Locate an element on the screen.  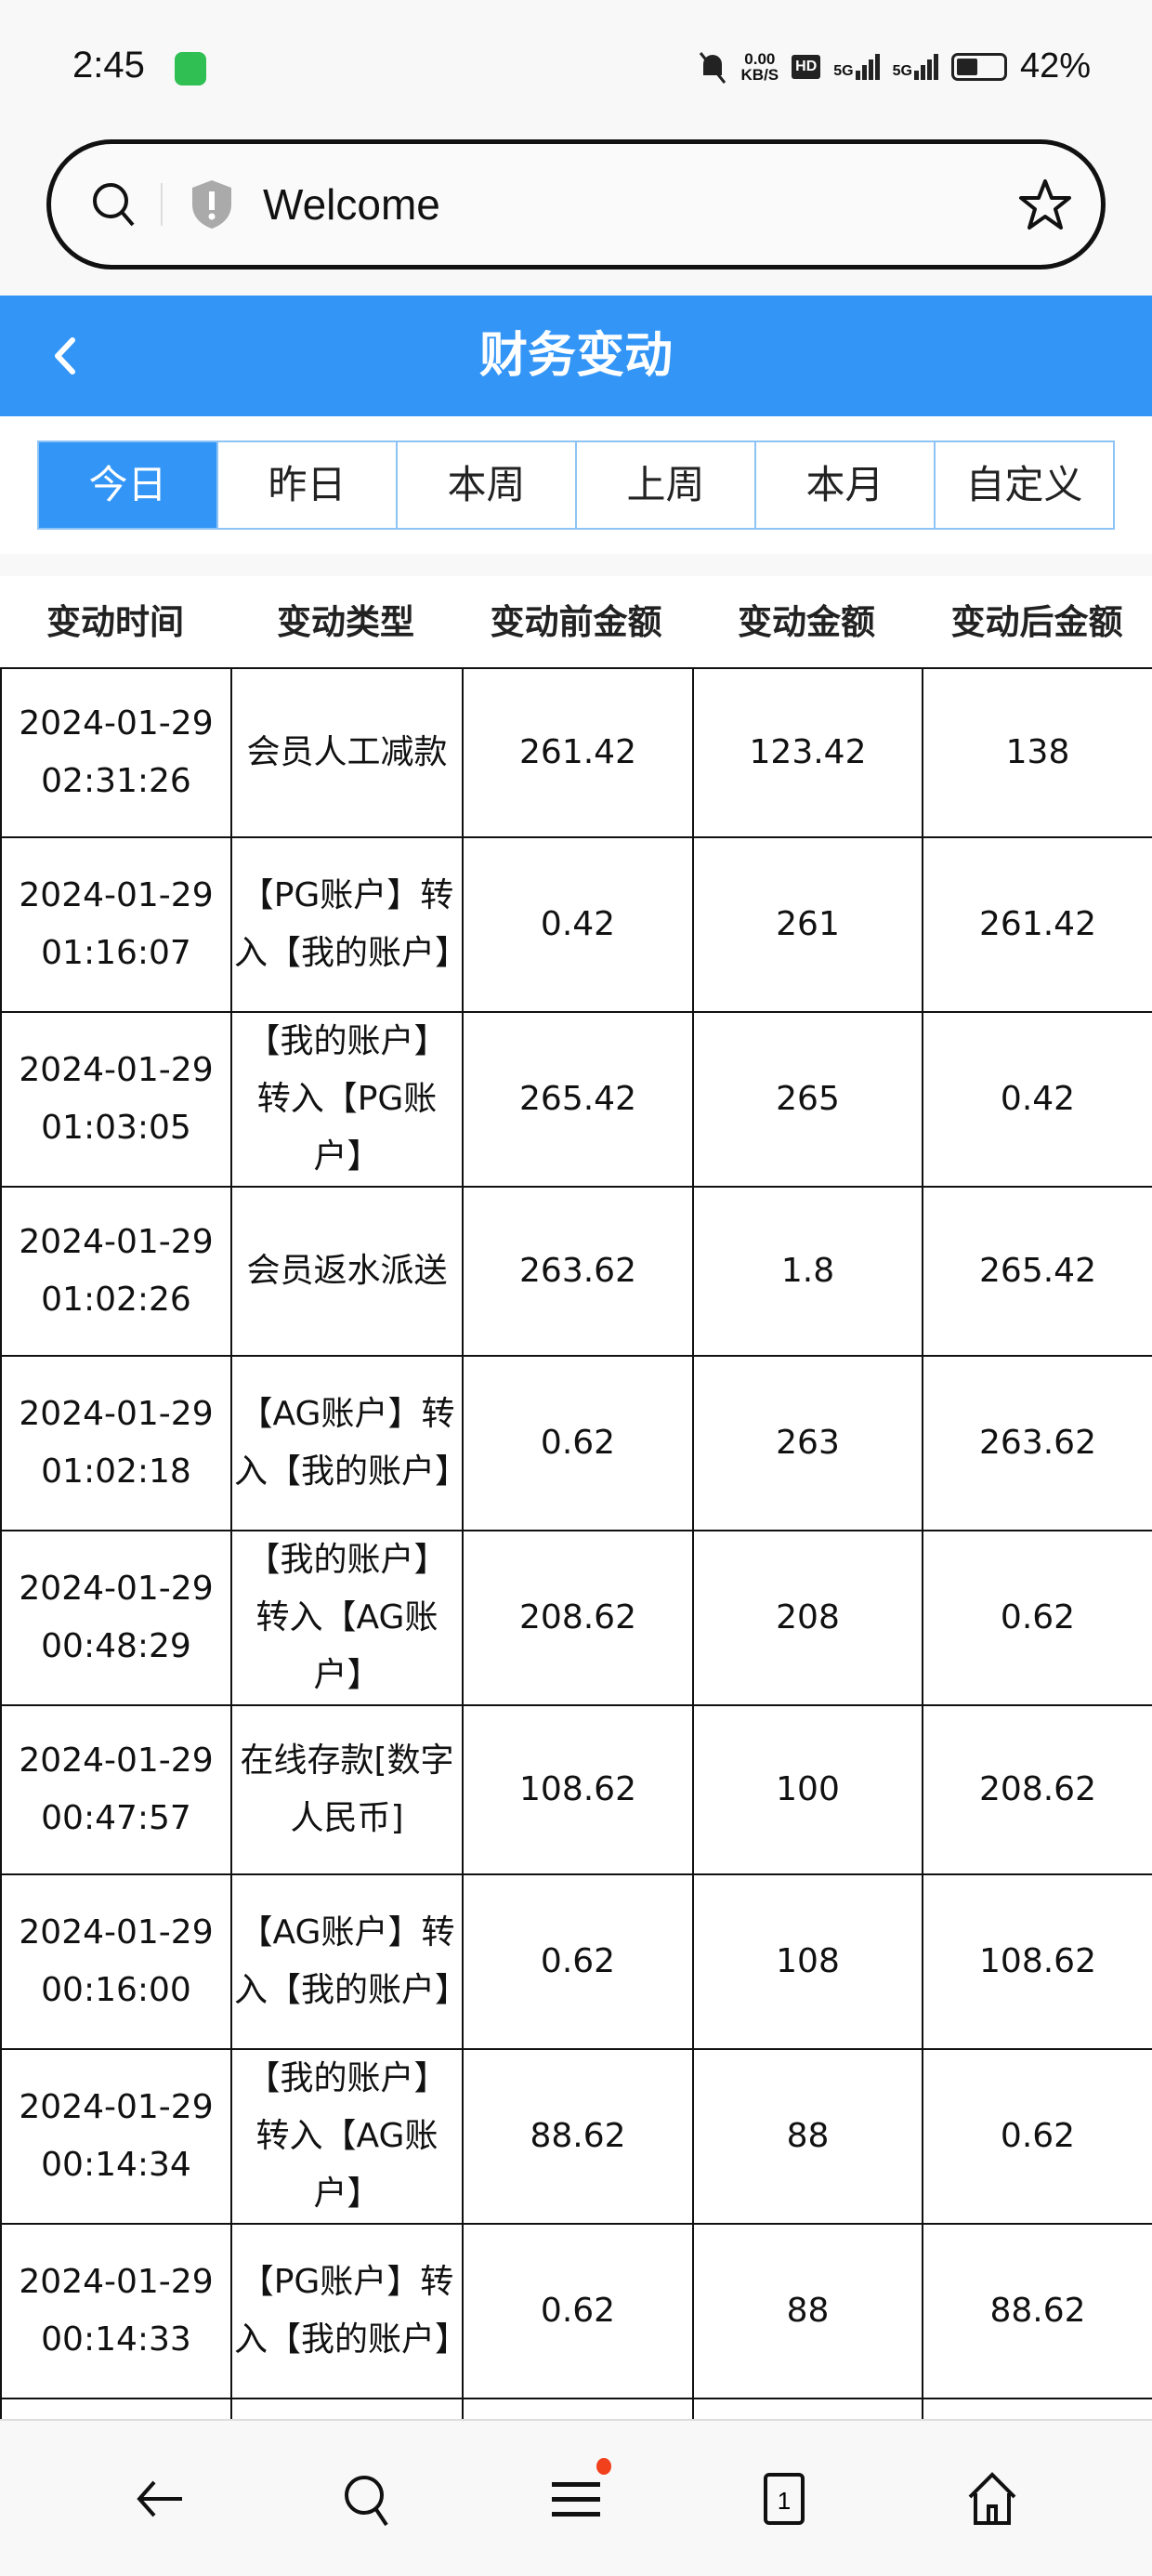
time-text: 01:02:18 is located at coordinates (116, 1471).